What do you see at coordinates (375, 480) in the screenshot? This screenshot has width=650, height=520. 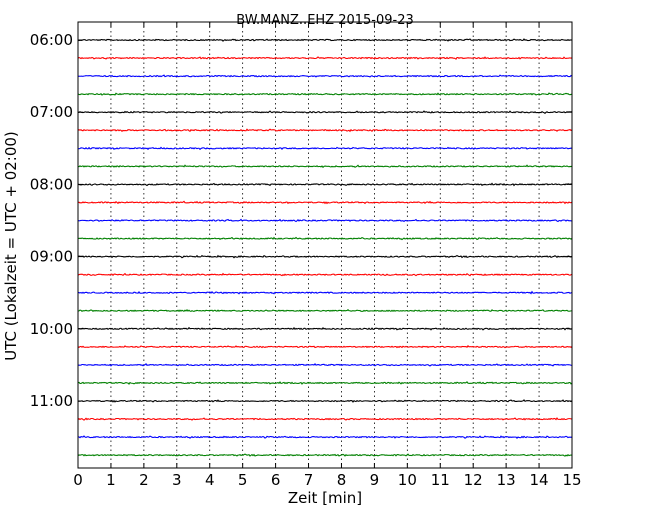 I see `x-tick-label-9: 9` at bounding box center [375, 480].